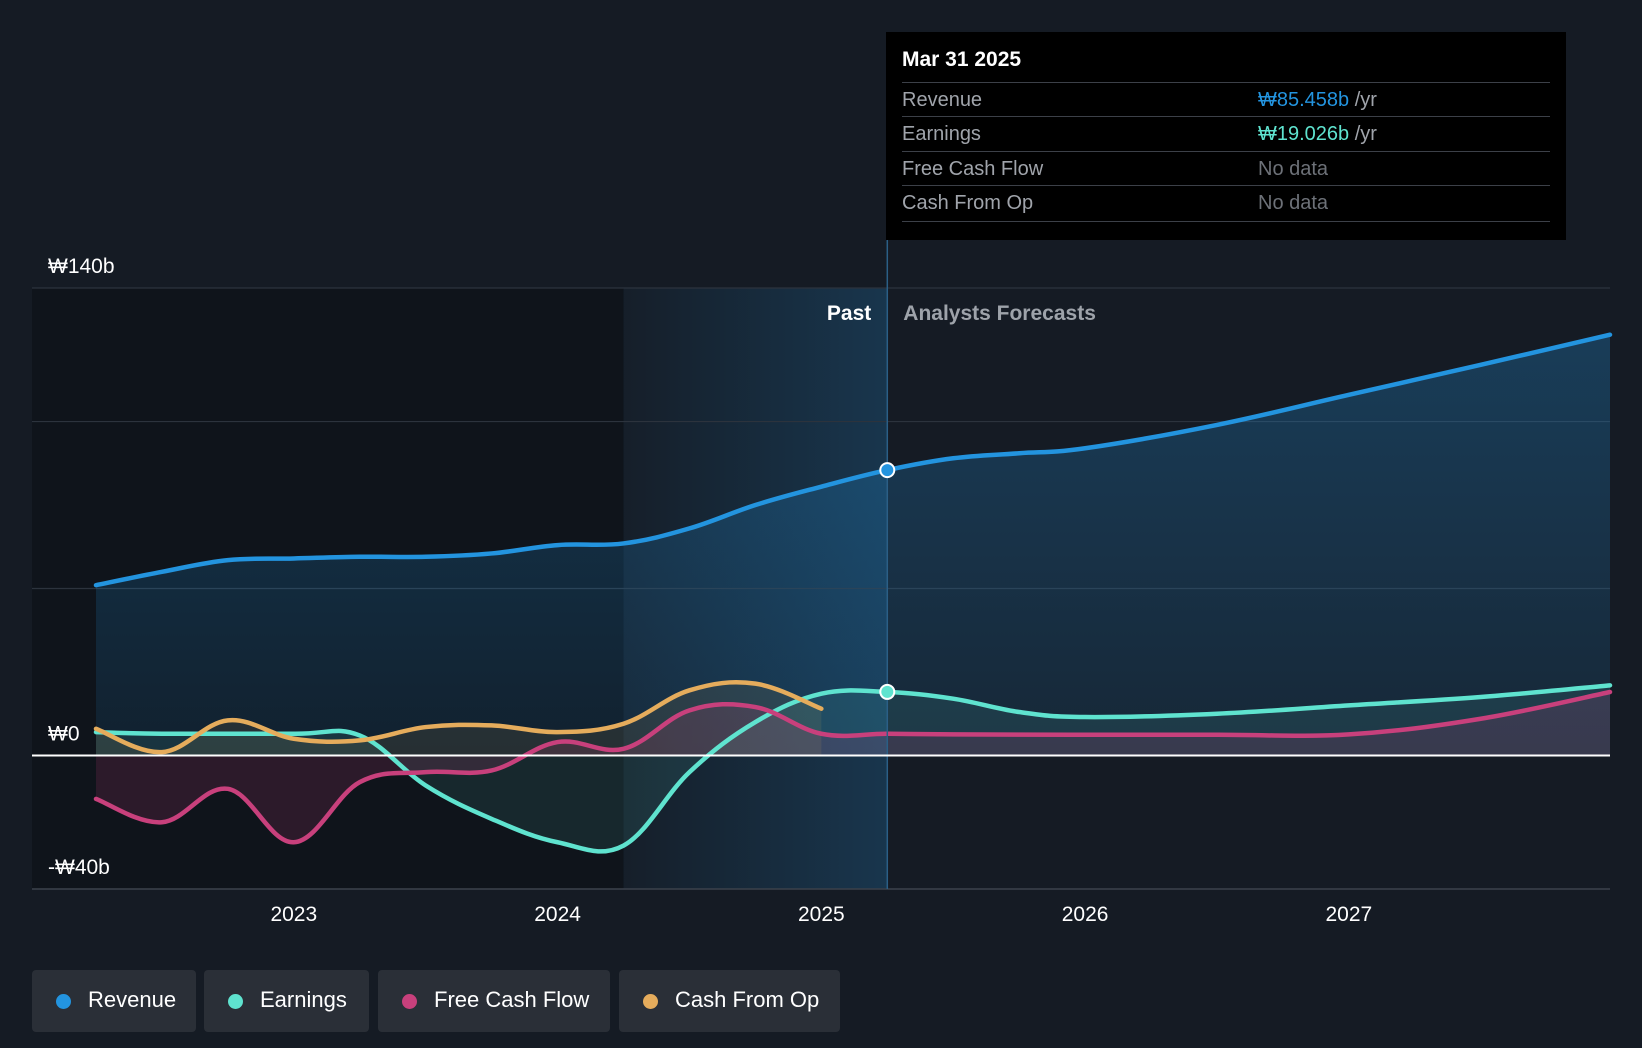  Describe the element at coordinates (650, 1001) in the screenshot. I see `cash-from-op-dot-icon` at that location.